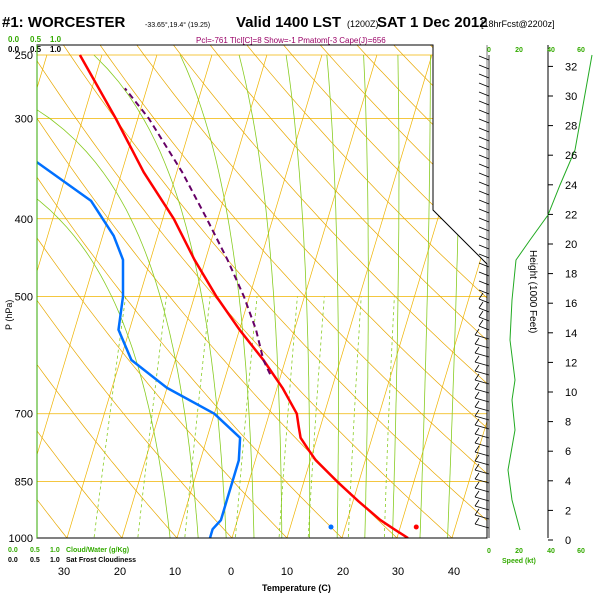 The width and height of the screenshot is (600, 600). Describe the element at coordinates (518, 24) in the screenshot. I see `forecast-run: [18hrFcst@2200z]` at that location.